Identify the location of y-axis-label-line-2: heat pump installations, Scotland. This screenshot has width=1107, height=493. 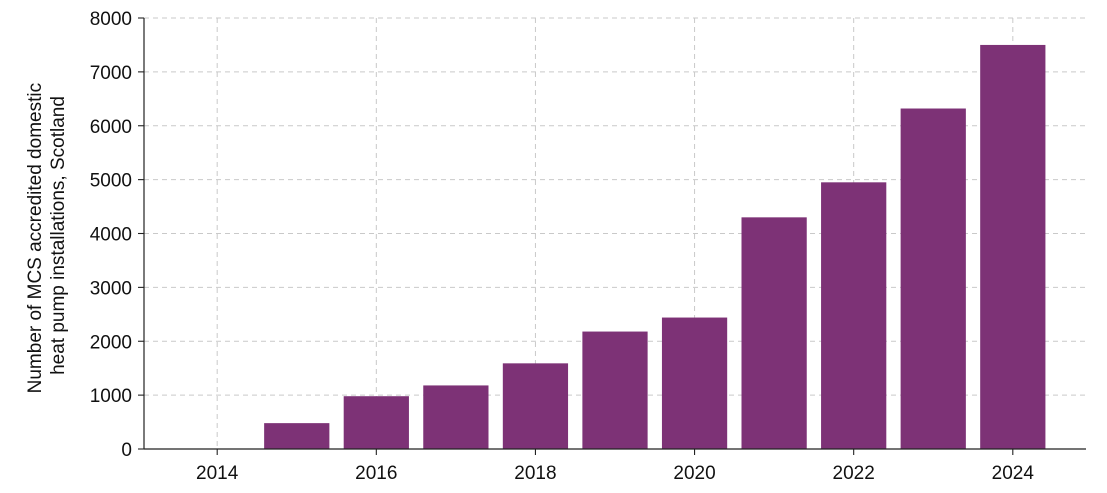
(58, 235).